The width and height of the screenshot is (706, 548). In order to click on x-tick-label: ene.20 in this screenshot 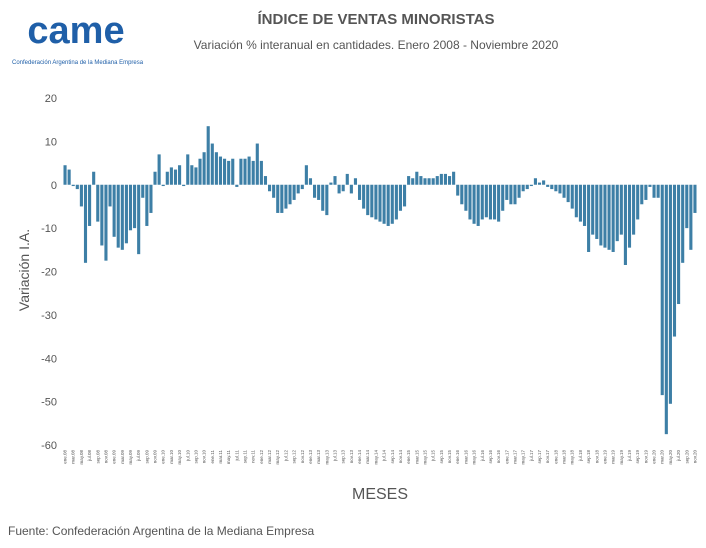, I will do `click(654, 457)`.